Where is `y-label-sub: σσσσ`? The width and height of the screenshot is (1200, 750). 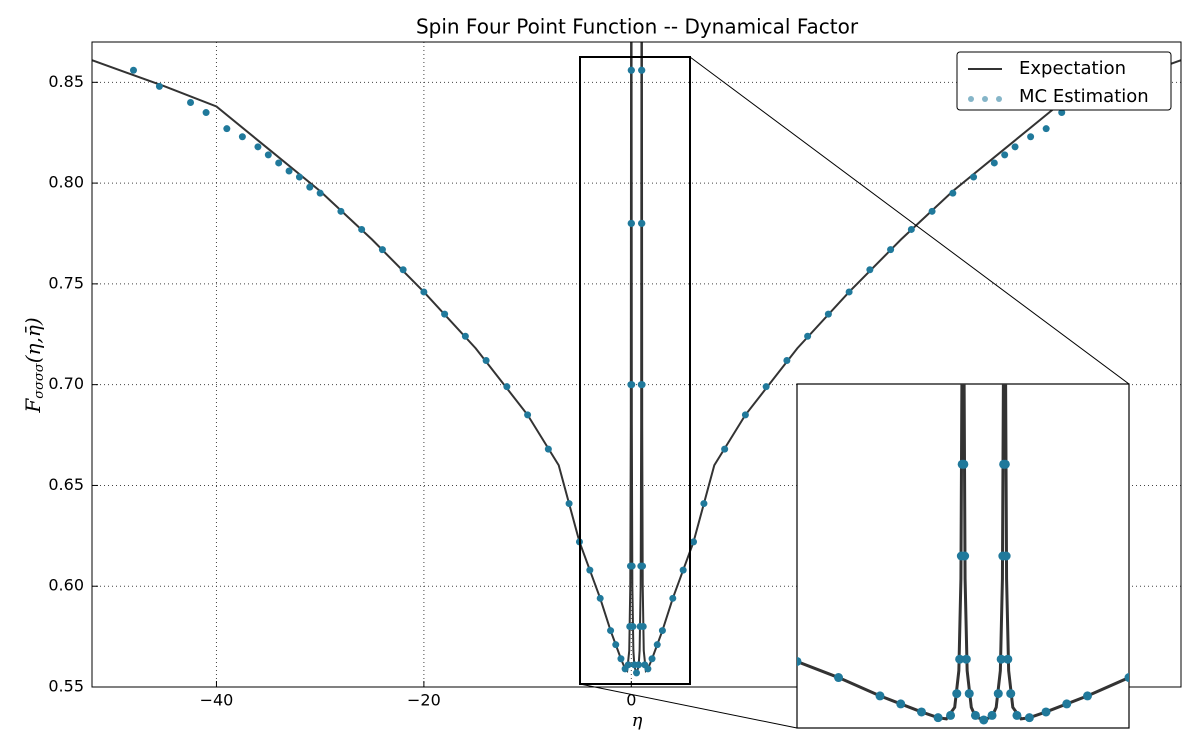
y-label-sub: σσσσ is located at coordinates (39, 380).